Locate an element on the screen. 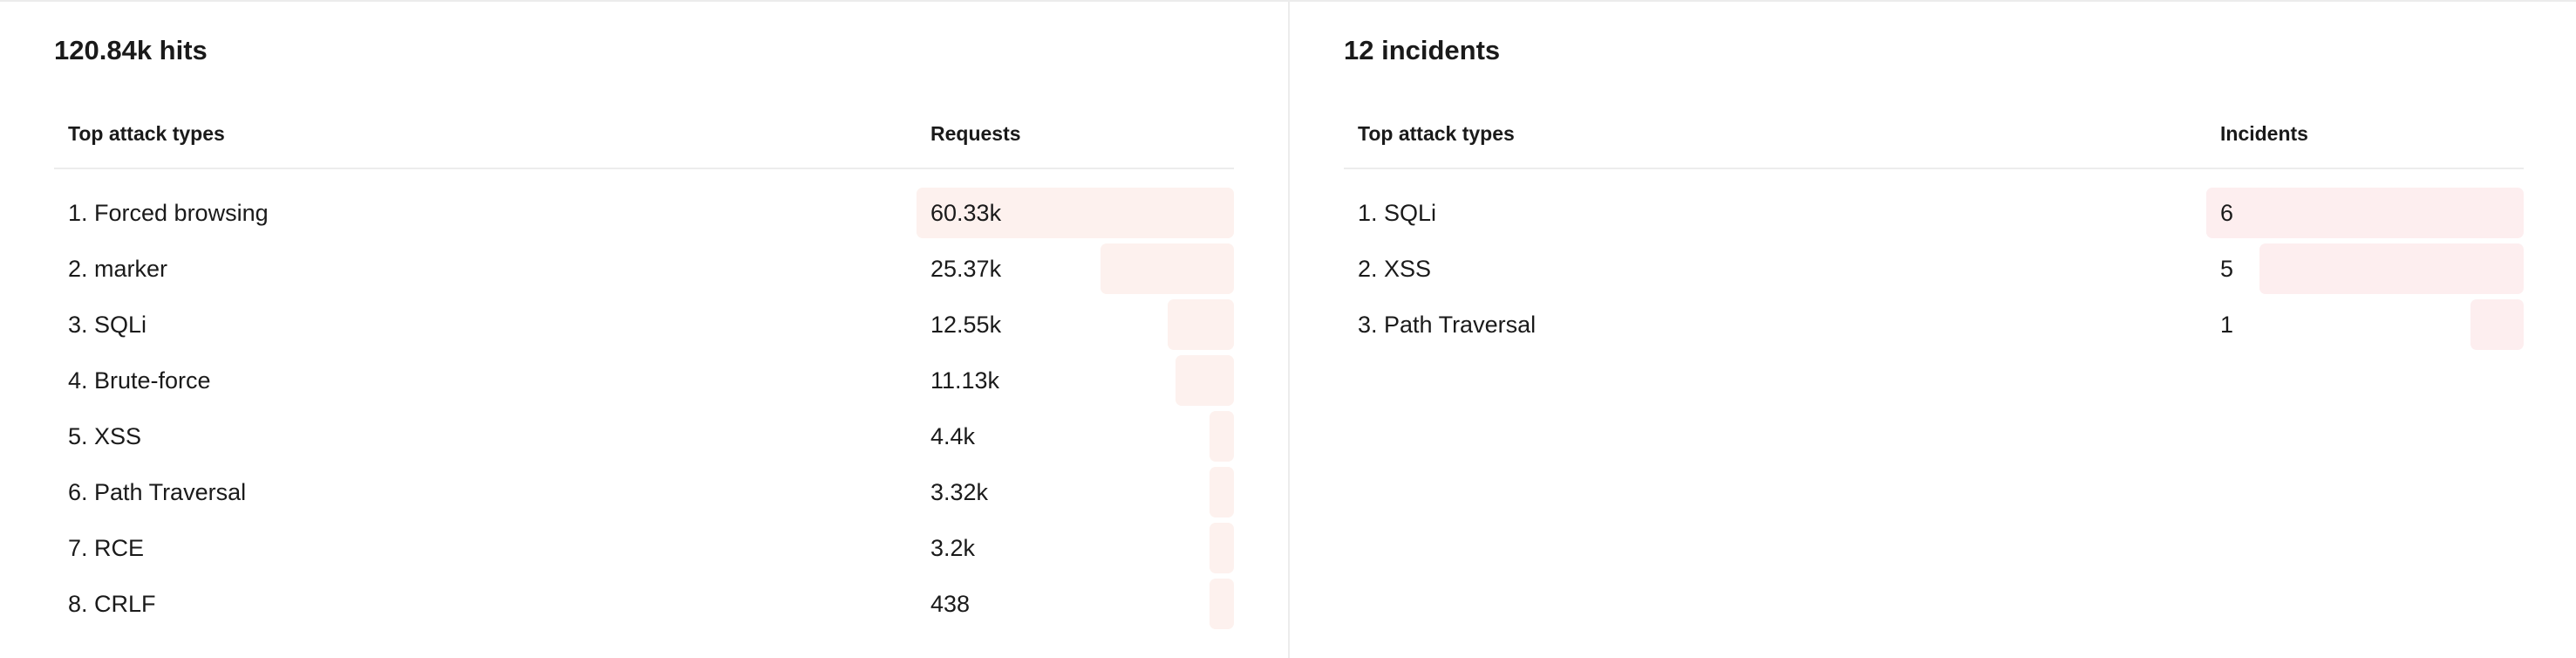  hits-column-attack-types: Top attack types is located at coordinates (146, 133).